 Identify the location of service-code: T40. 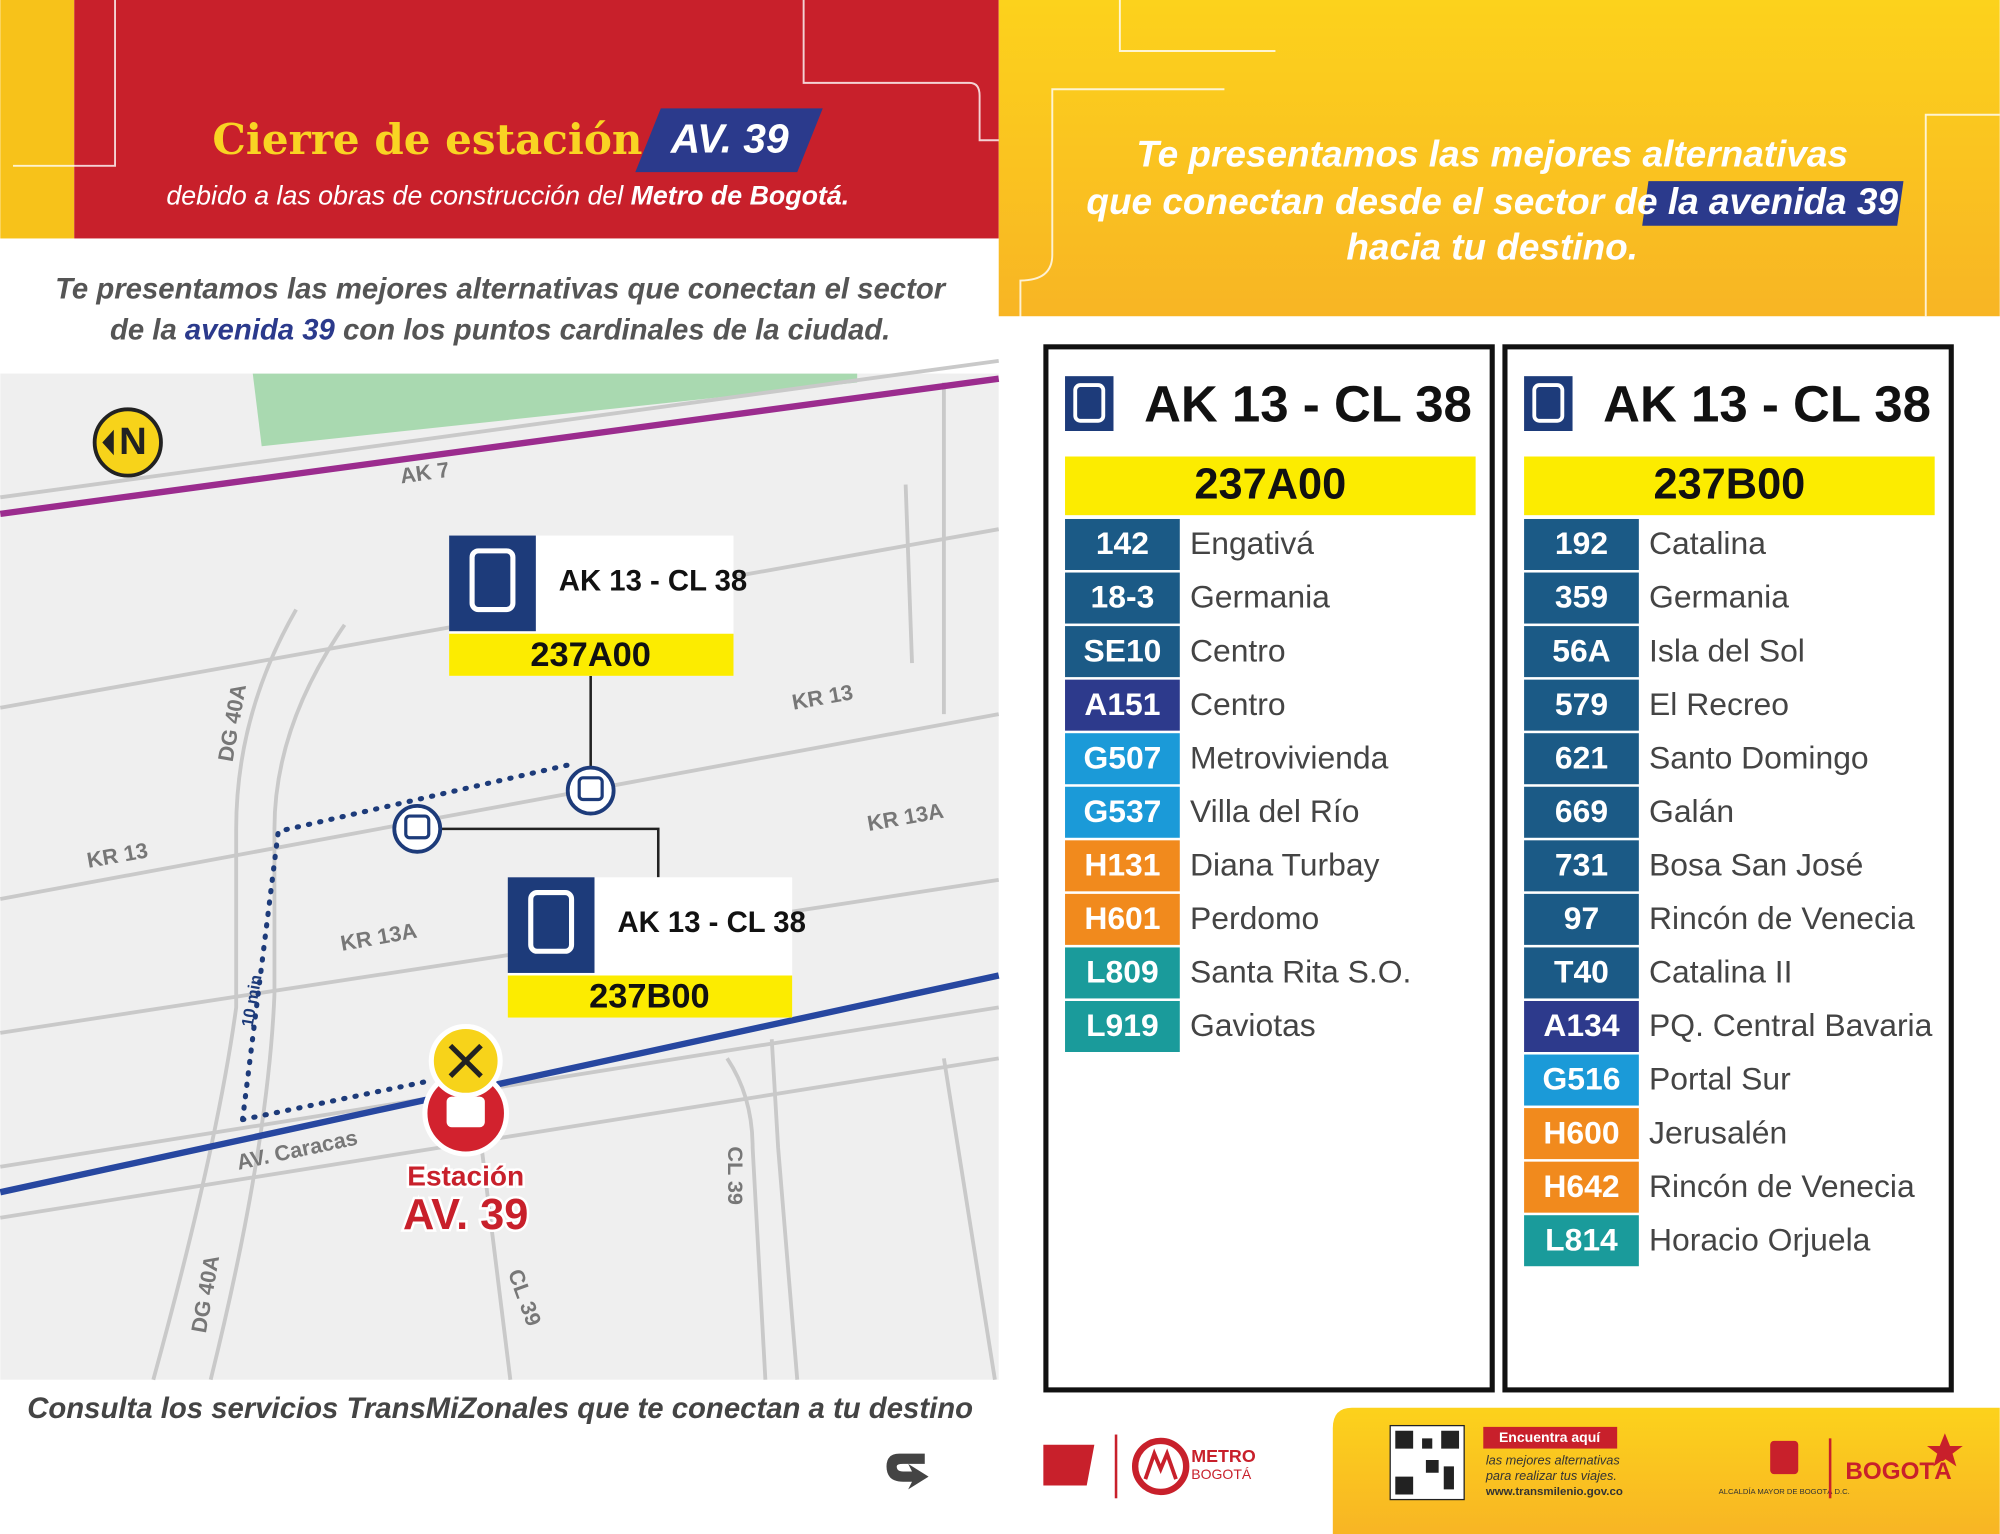
(1581, 972).